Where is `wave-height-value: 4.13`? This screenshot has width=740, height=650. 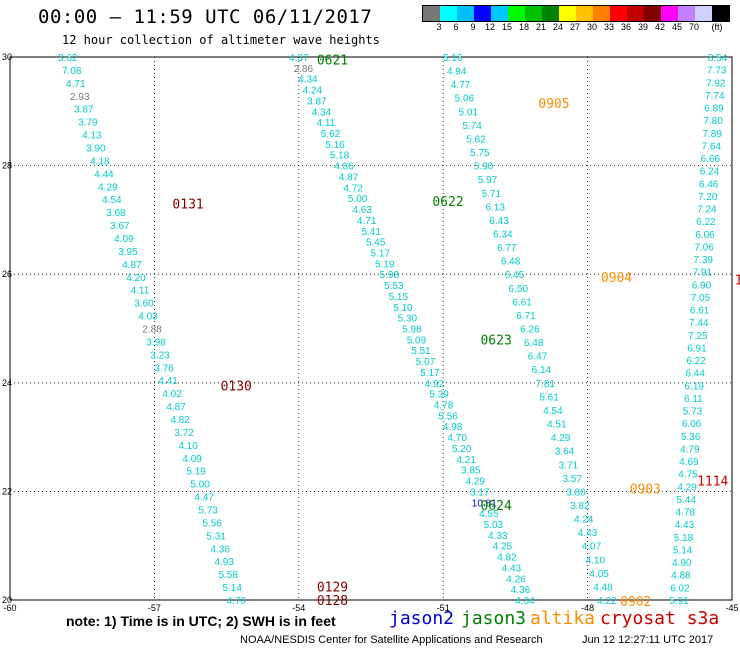 wave-height-value: 4.13 is located at coordinates (92, 136).